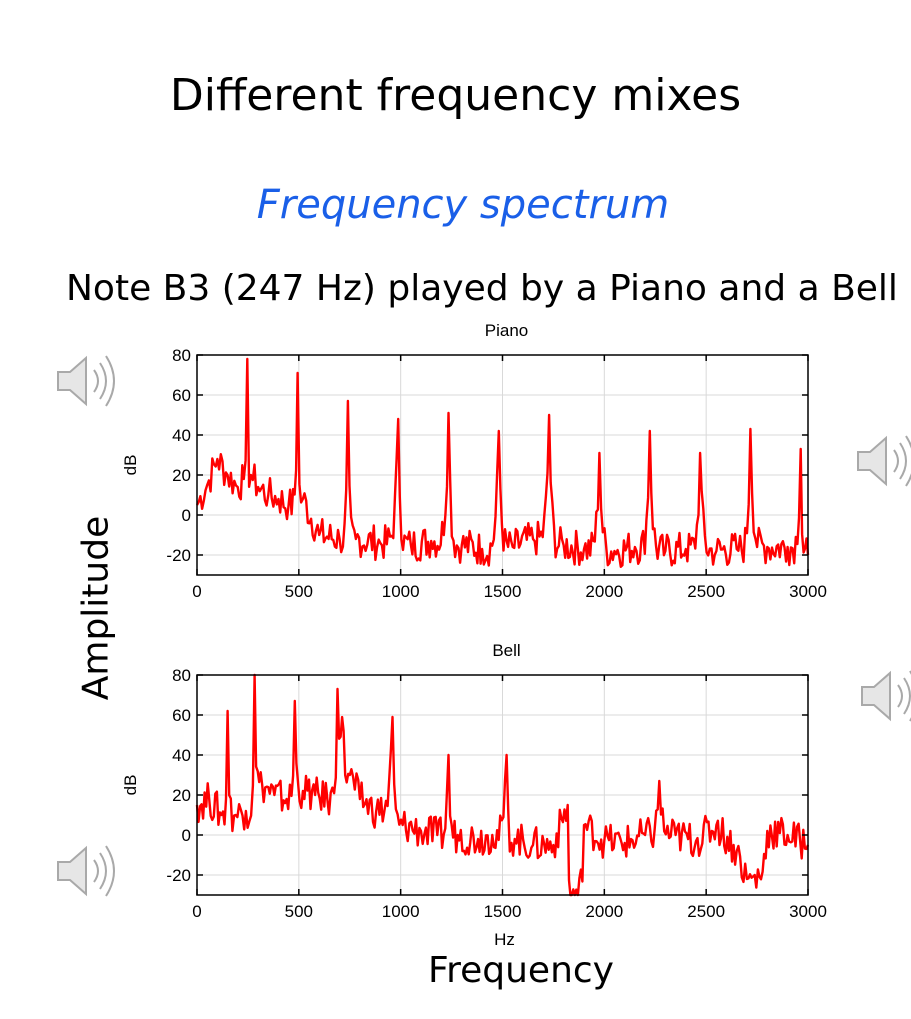 The height and width of the screenshot is (1019, 911). Describe the element at coordinates (504, 939) in the screenshot. I see `x-axis-label: Hz` at that location.